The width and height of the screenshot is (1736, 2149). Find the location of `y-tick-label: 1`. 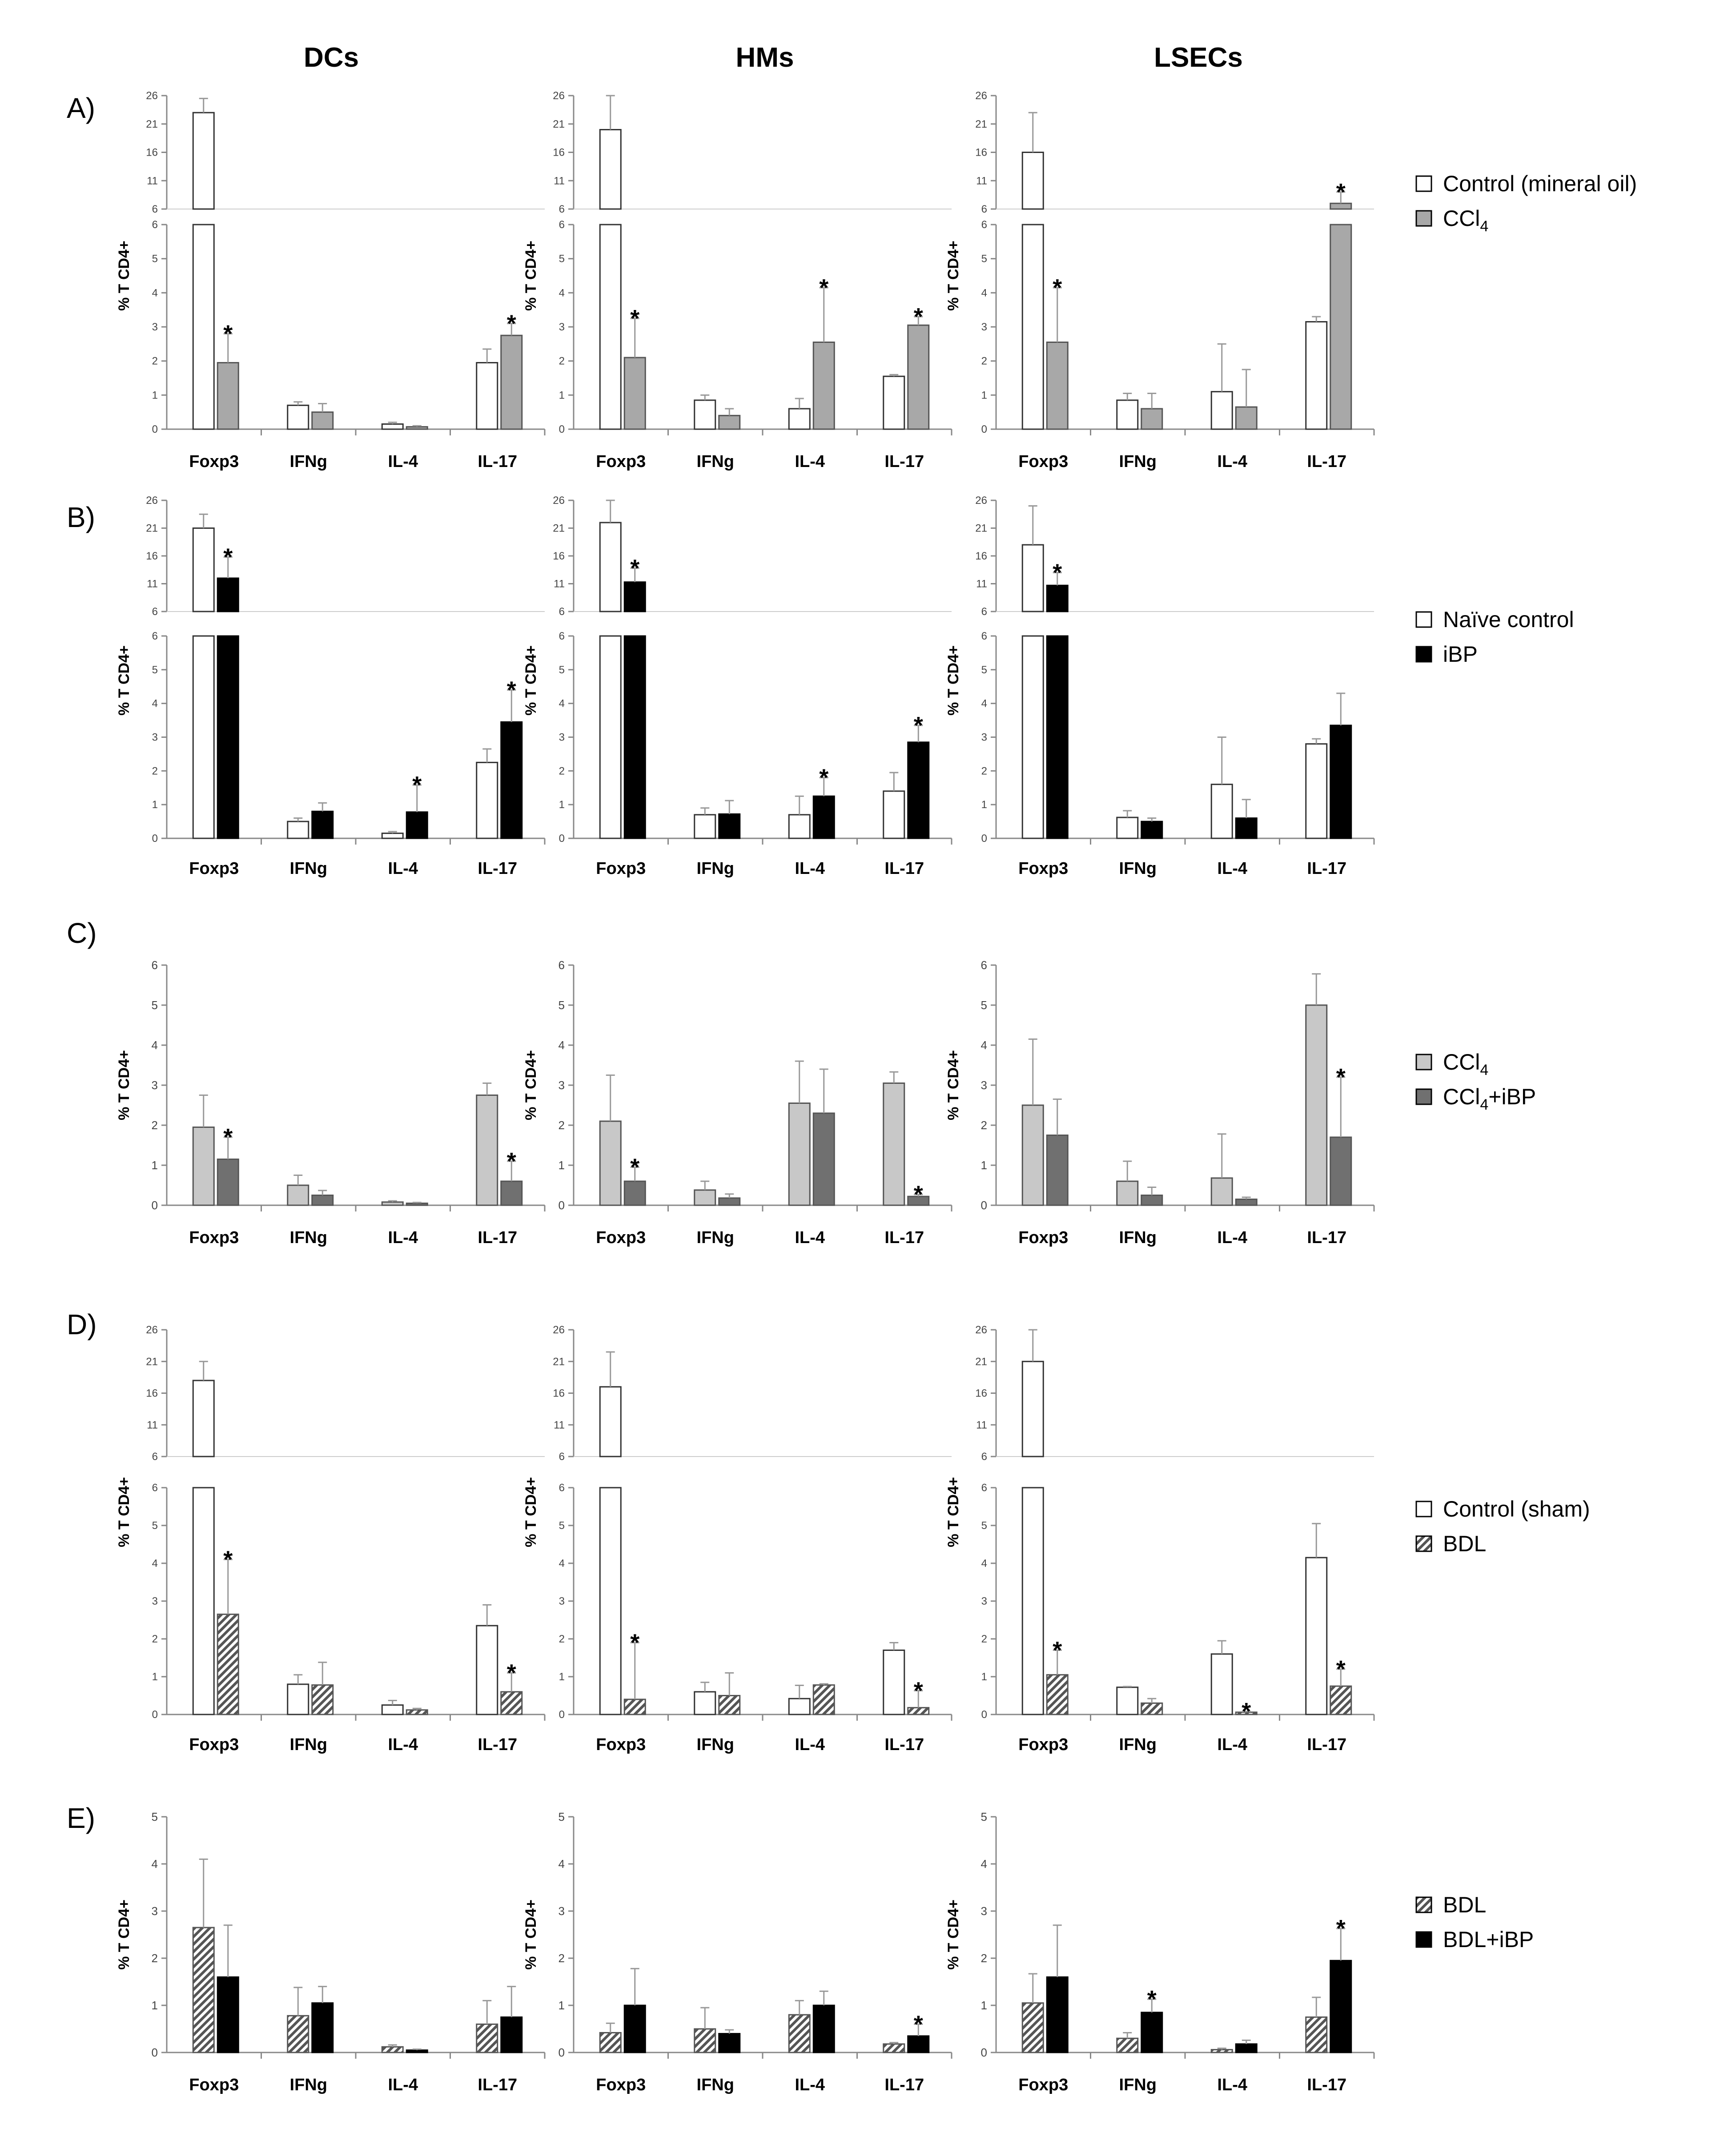

y-tick-label: 1 is located at coordinates (984, 1165).